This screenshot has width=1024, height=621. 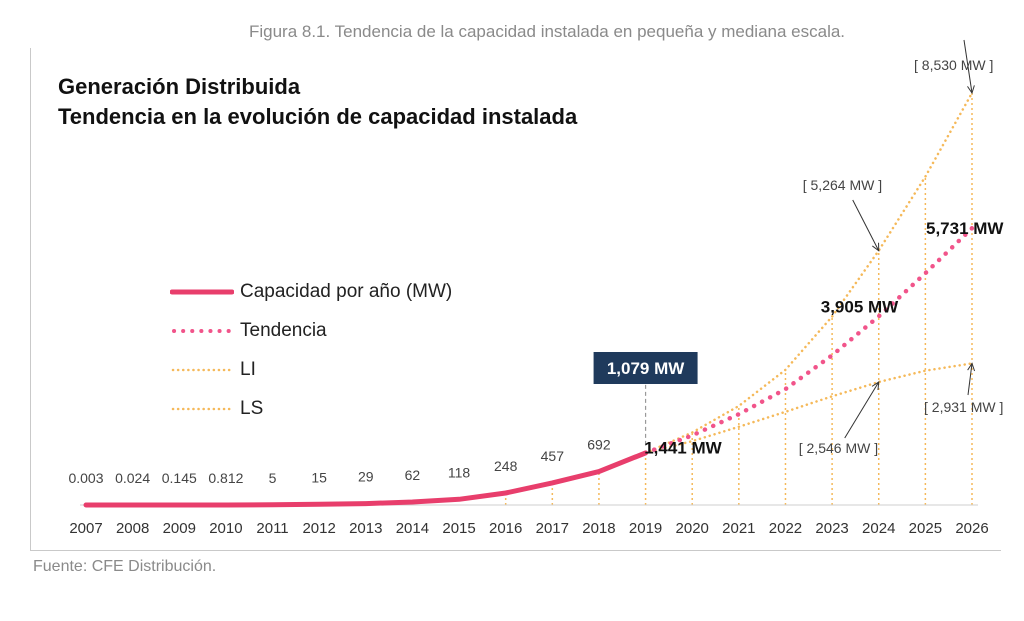 What do you see at coordinates (598, 528) in the screenshot?
I see `x-tick-label-2018: 2018` at bounding box center [598, 528].